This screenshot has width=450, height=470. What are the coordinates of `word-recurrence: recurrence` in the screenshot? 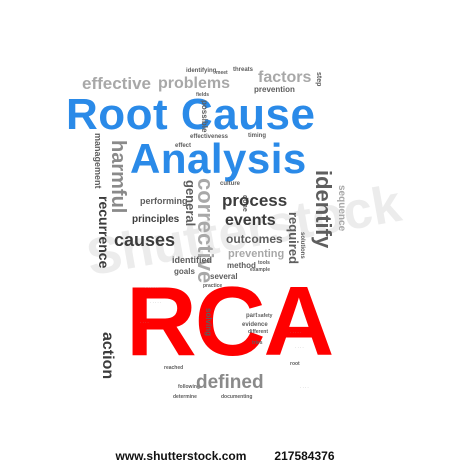 It's located at (104, 232).